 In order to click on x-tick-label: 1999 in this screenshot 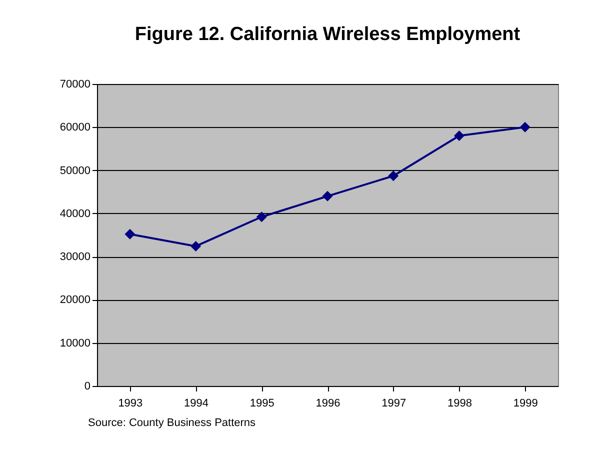, I will do `click(525, 404)`.